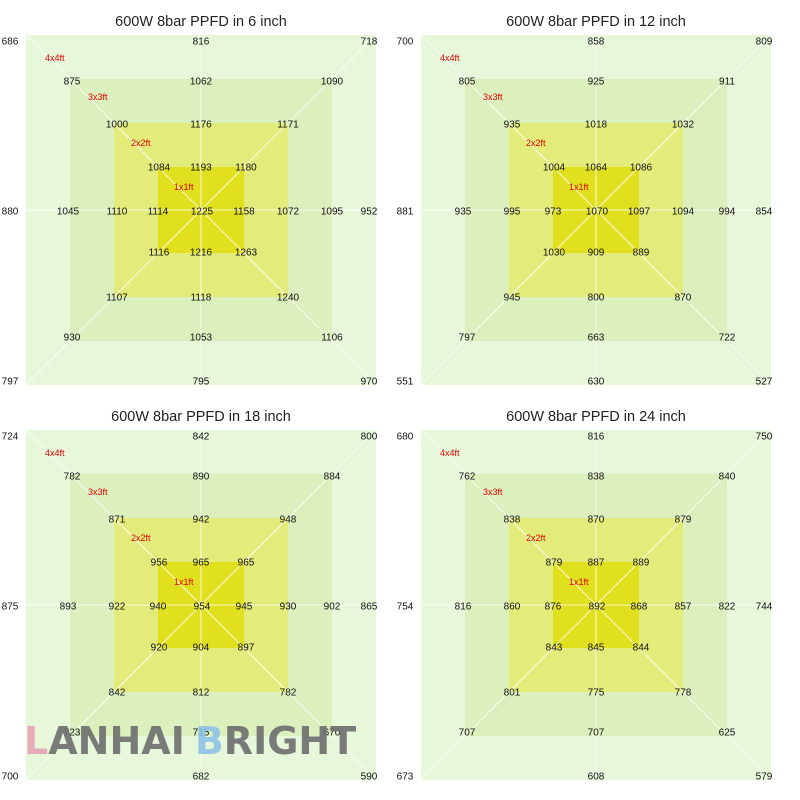 This screenshot has width=800, height=800. What do you see at coordinates (288, 693) in the screenshot?
I see `ppfd-value: 782` at bounding box center [288, 693].